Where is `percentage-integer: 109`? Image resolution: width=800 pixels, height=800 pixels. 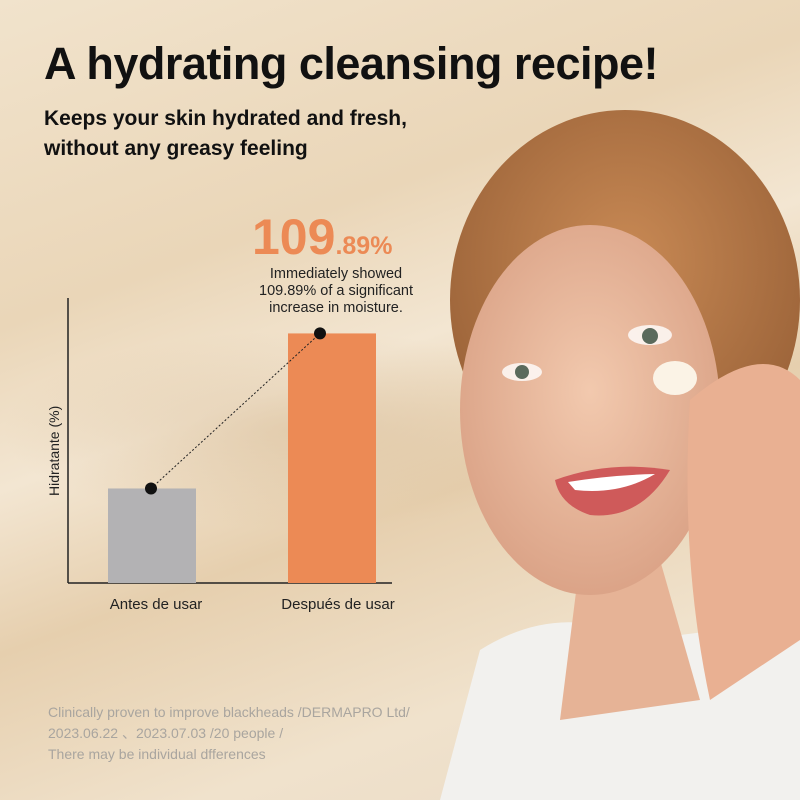 percentage-integer: 109 is located at coordinates (294, 237).